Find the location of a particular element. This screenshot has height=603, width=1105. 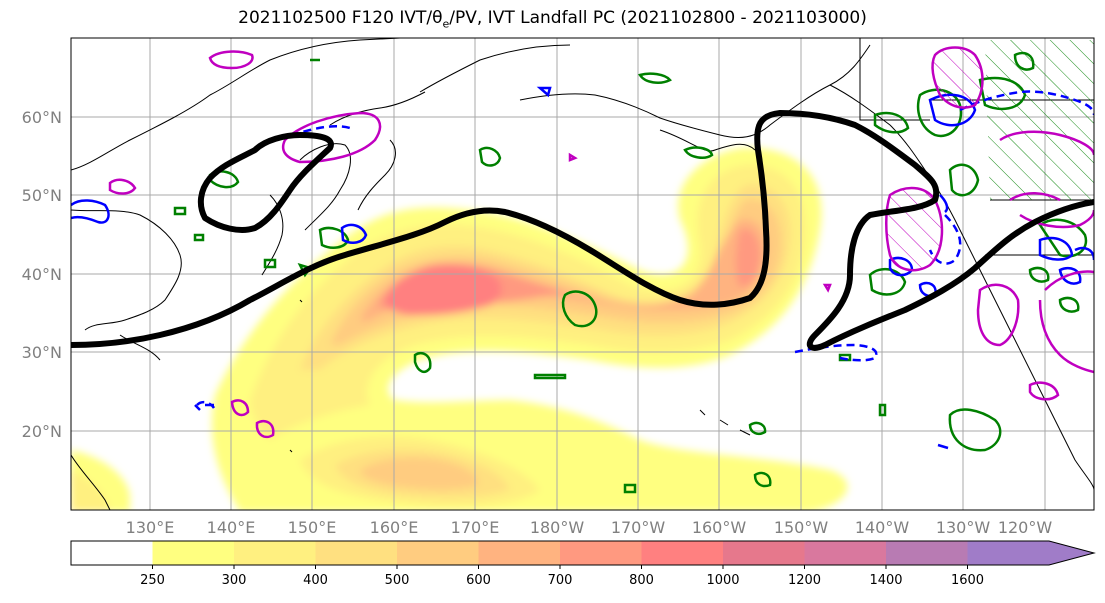

lon-label: 160°W is located at coordinates (719, 527).